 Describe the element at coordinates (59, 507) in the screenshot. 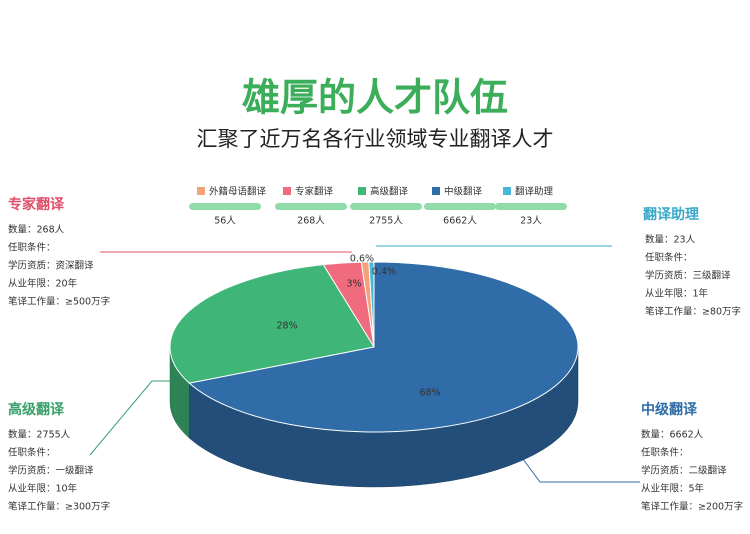

I see `panel-line: 笔译工作量：≥300万字` at that location.